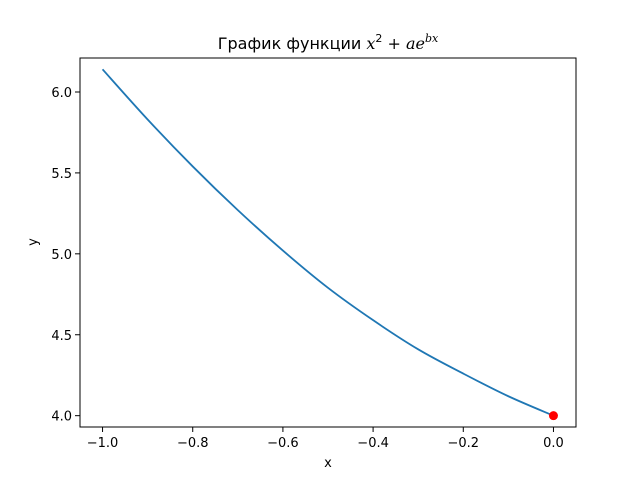 Image resolution: width=640 pixels, height=480 pixels. Describe the element at coordinates (328, 463) in the screenshot. I see `x-axis-label: x` at that location.